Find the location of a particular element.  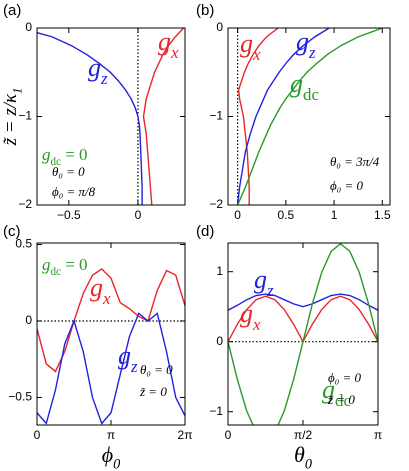

annotation: ϕ₀ = π/8 is located at coordinates (74, 191).